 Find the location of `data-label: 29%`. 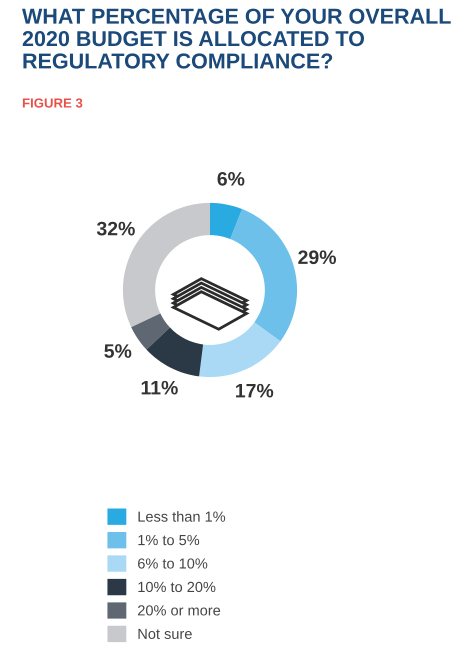

data-label: 29% is located at coordinates (317, 257).